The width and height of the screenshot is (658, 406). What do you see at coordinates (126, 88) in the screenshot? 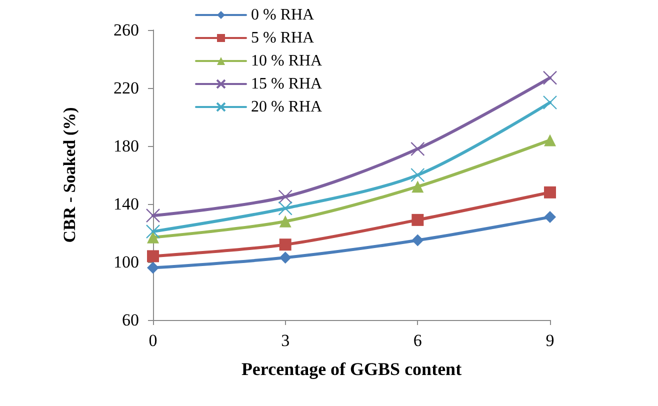
I see `y-tick-label: 220` at bounding box center [126, 88].